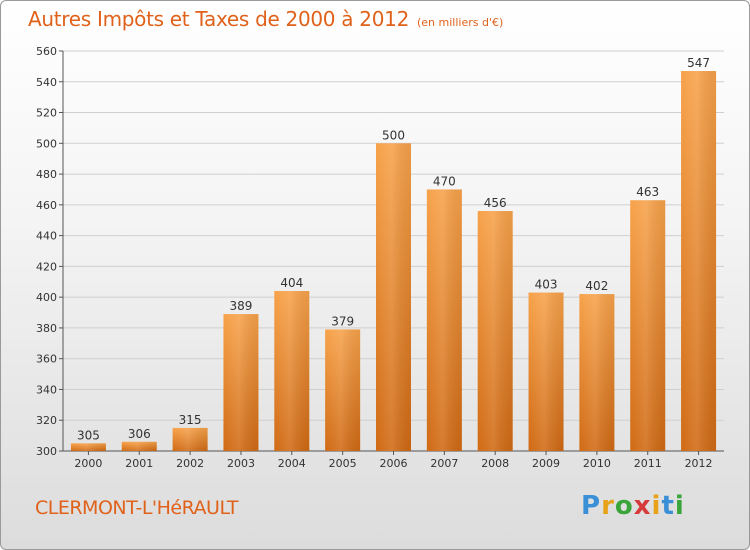  I want to click on logo-letter: o, so click(624, 506).